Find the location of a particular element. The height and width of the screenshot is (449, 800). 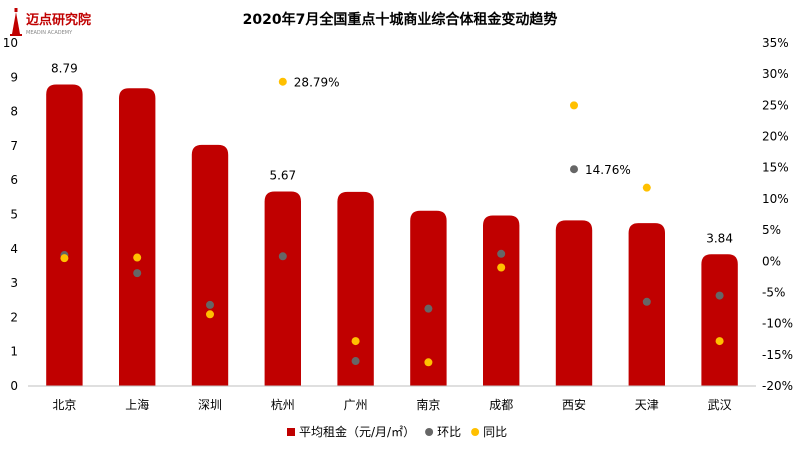

data-label: 3.84 is located at coordinates (719, 238).